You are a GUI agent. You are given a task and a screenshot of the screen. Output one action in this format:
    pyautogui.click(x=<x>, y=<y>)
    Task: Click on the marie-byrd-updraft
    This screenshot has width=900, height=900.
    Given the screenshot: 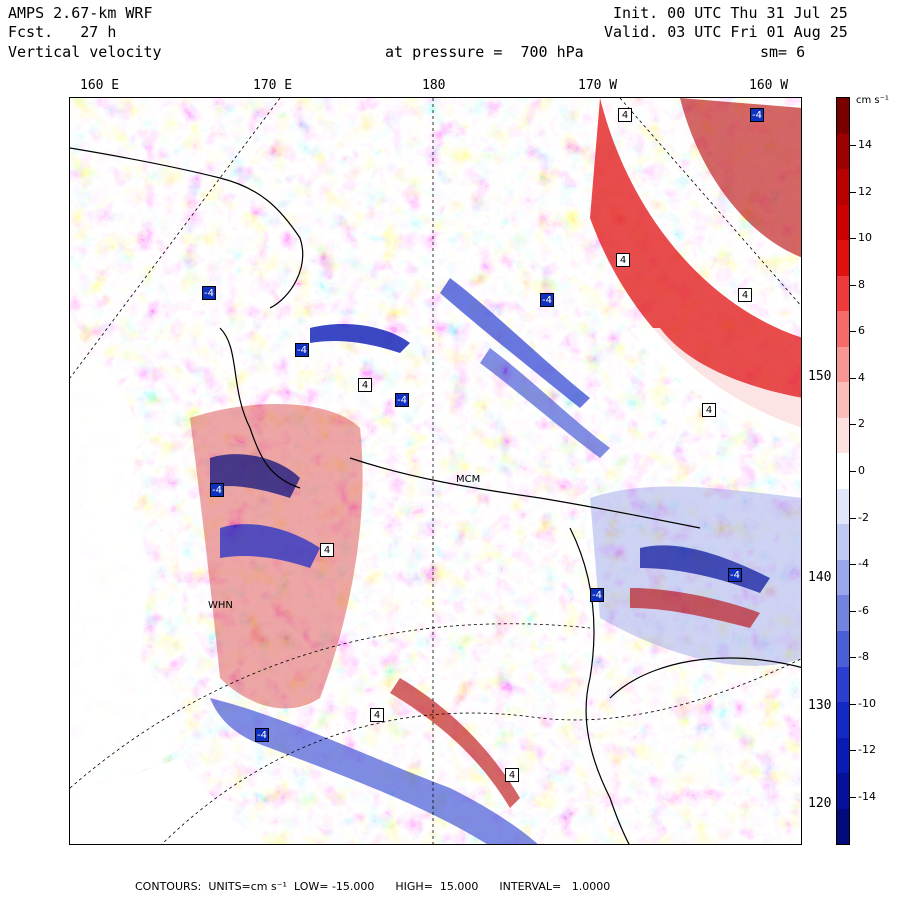 What is the action you would take?
    pyautogui.click(x=695, y=608)
    